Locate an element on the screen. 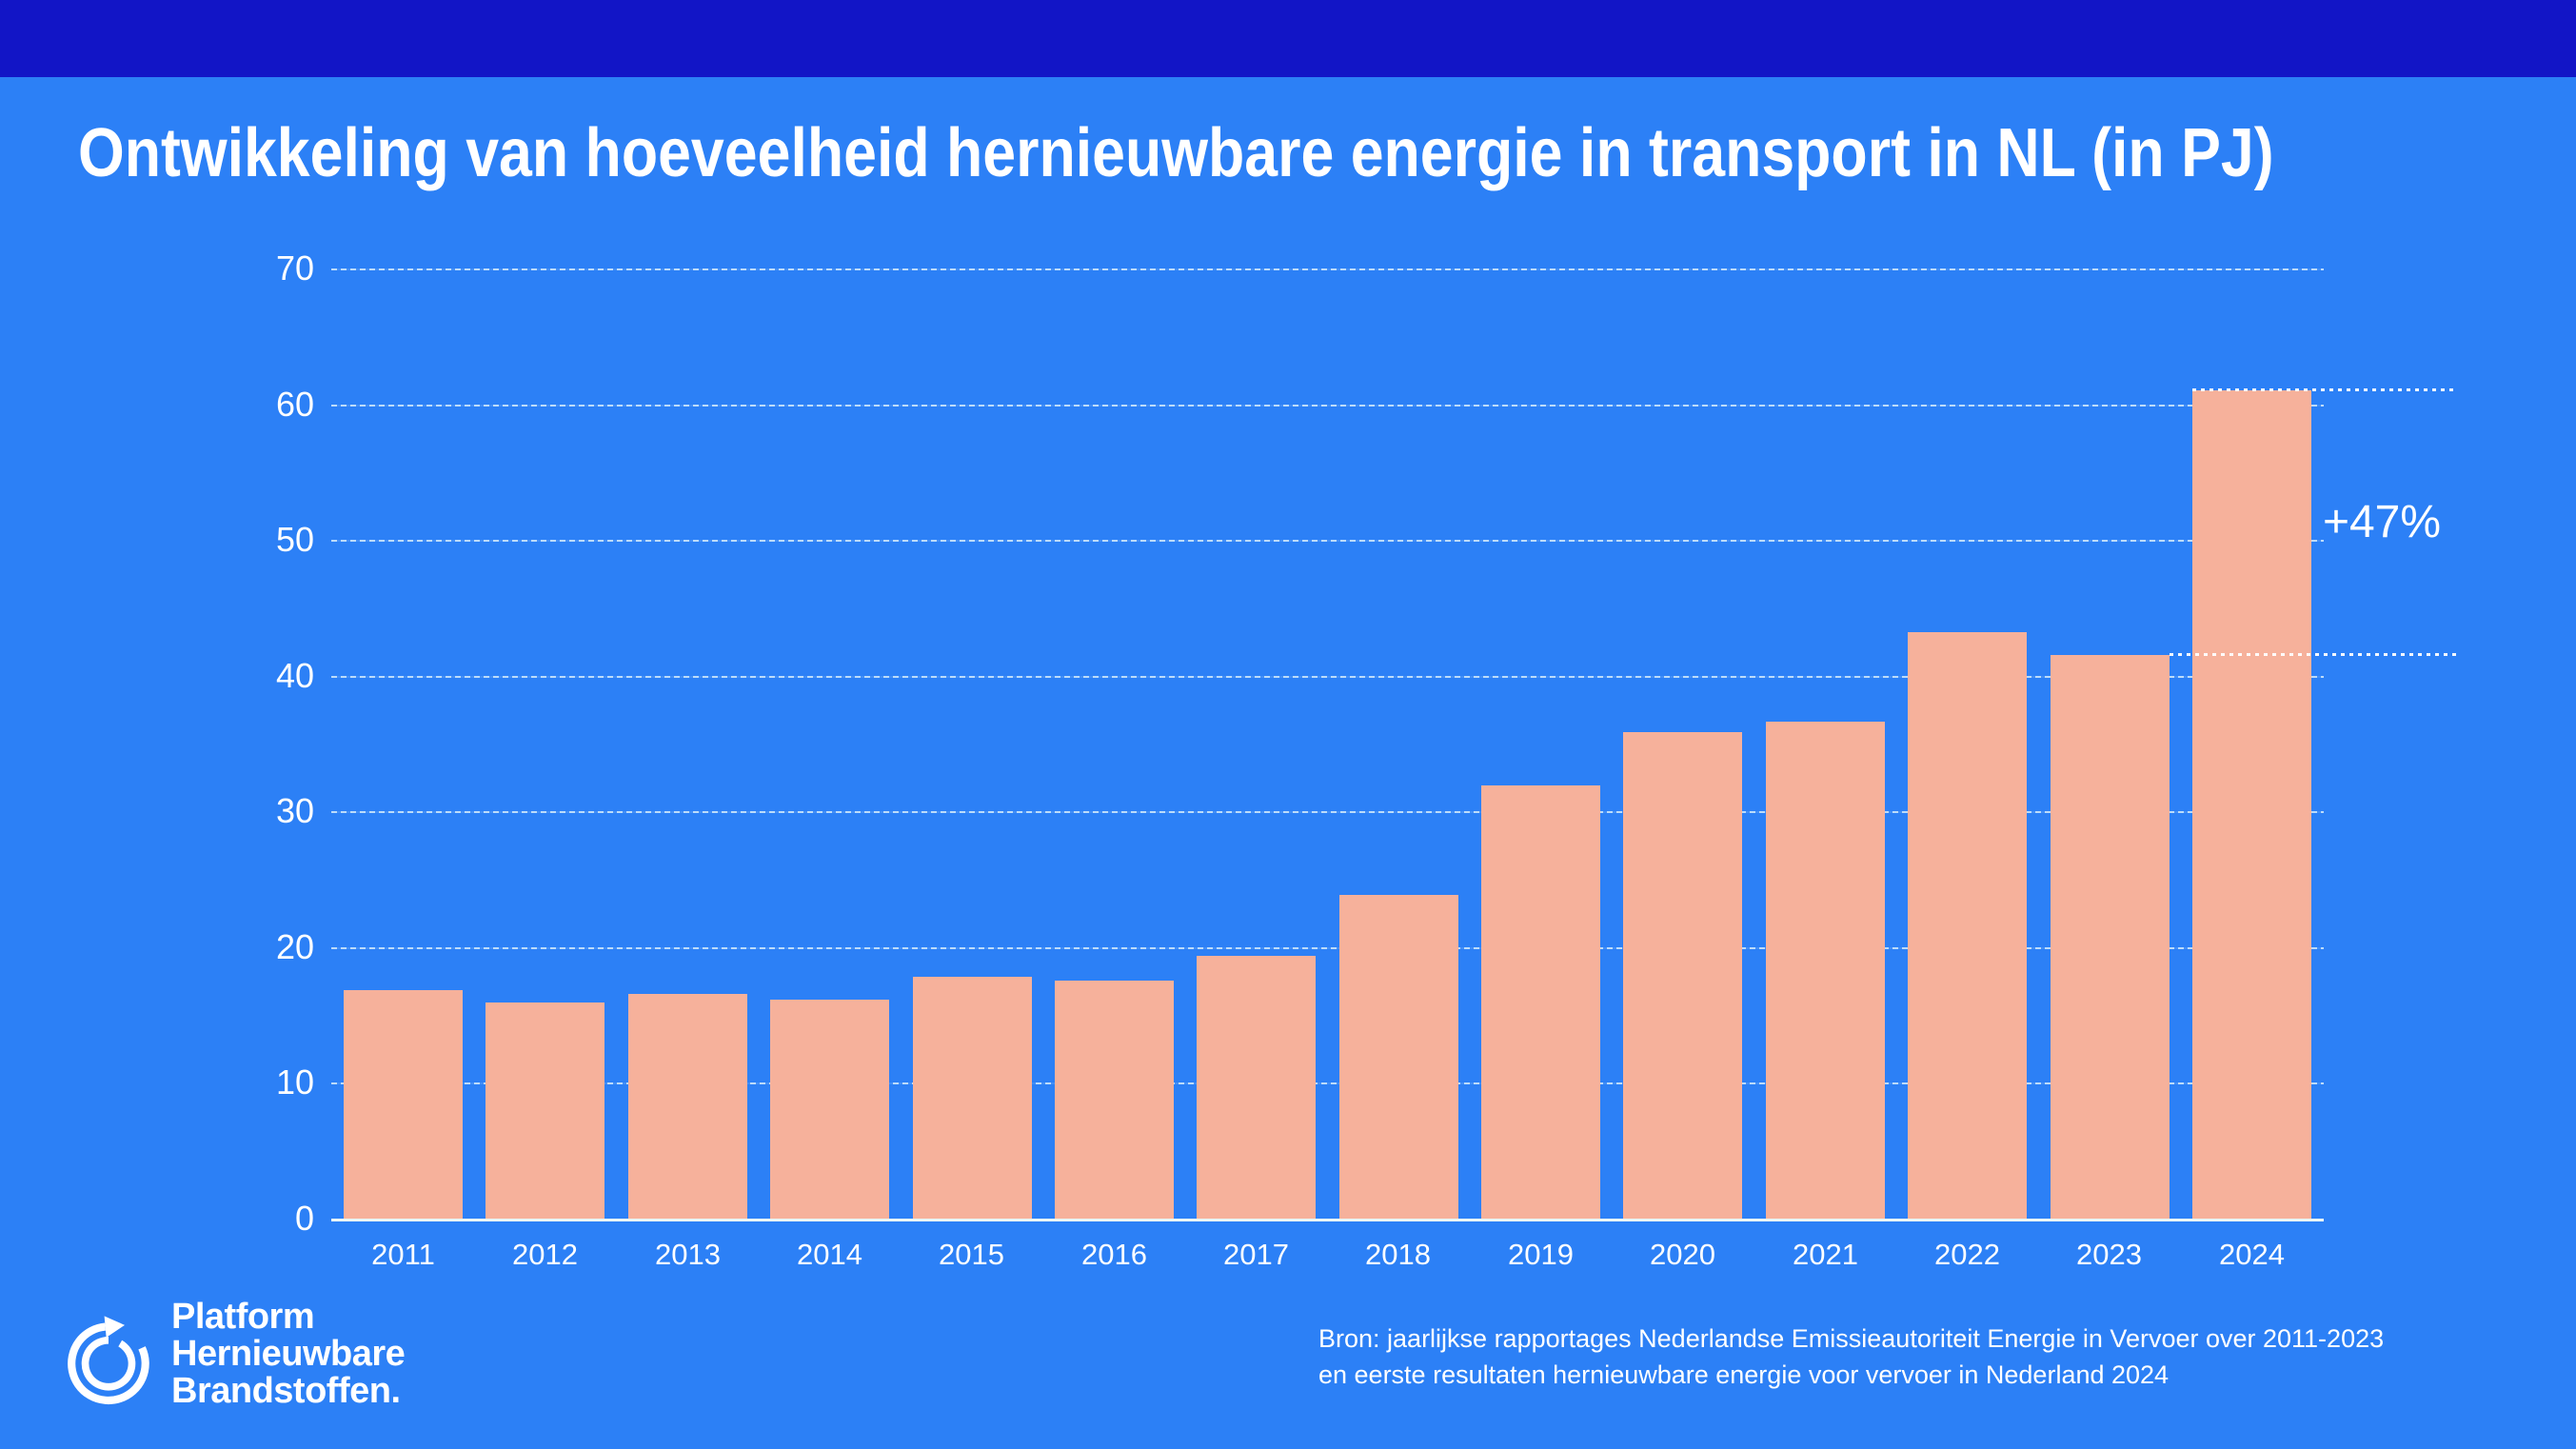 Image resolution: width=2576 pixels, height=1449 pixels. x-tick-2011: 2011 is located at coordinates (403, 1254).